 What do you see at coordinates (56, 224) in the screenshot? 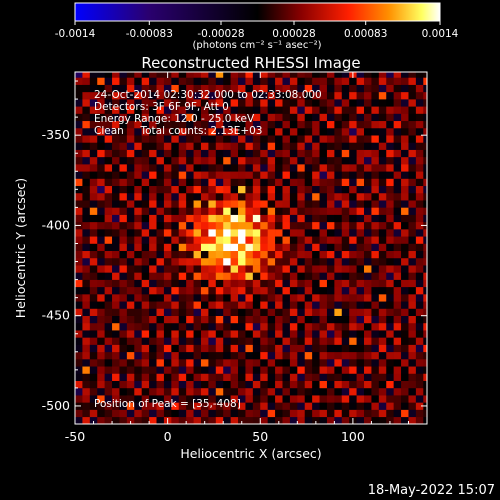
I see `y-tick-label: -400` at bounding box center [56, 224].